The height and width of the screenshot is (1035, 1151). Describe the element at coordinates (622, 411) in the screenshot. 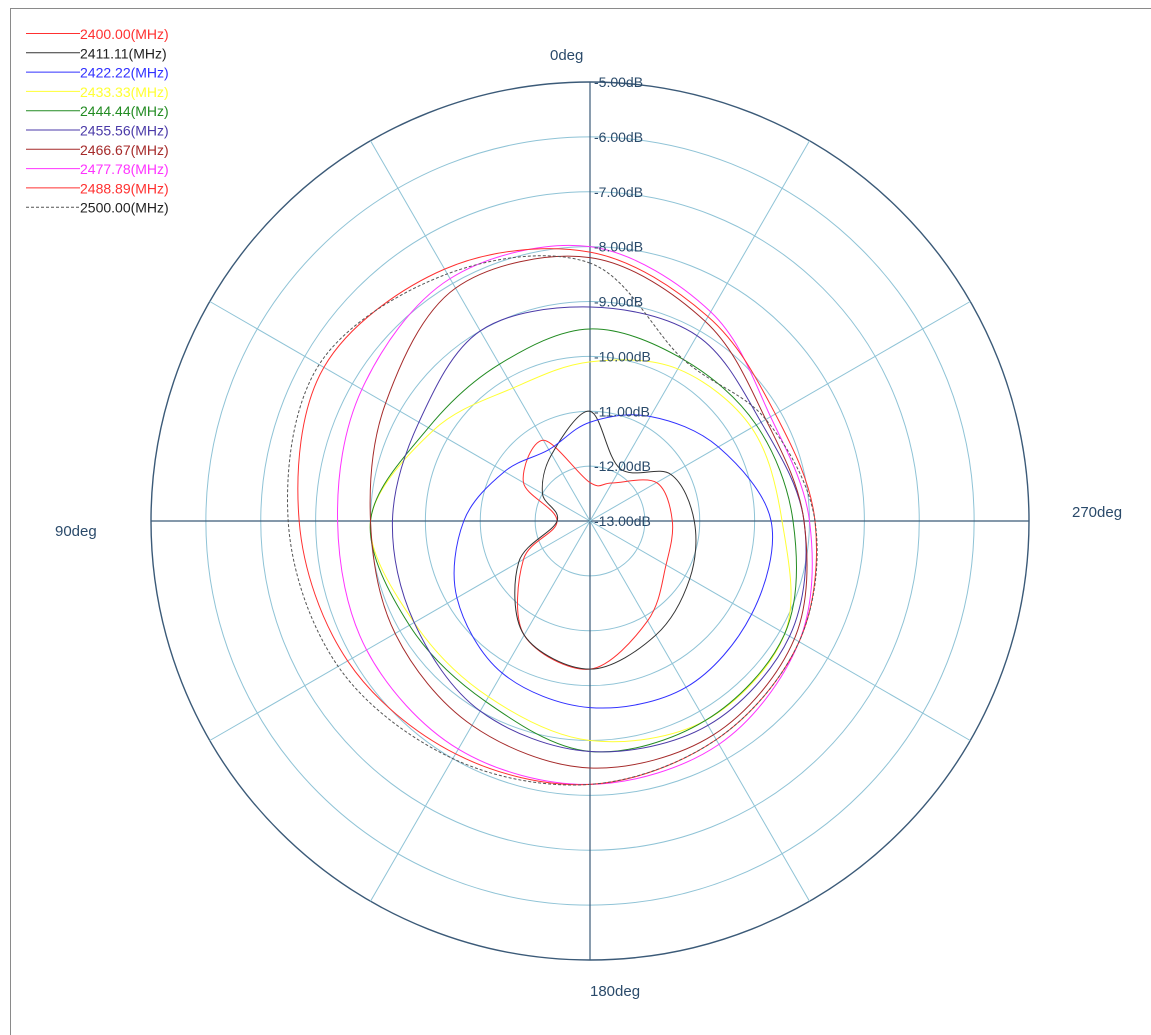

I see `radial-tick-label: -11.00dB` at that location.